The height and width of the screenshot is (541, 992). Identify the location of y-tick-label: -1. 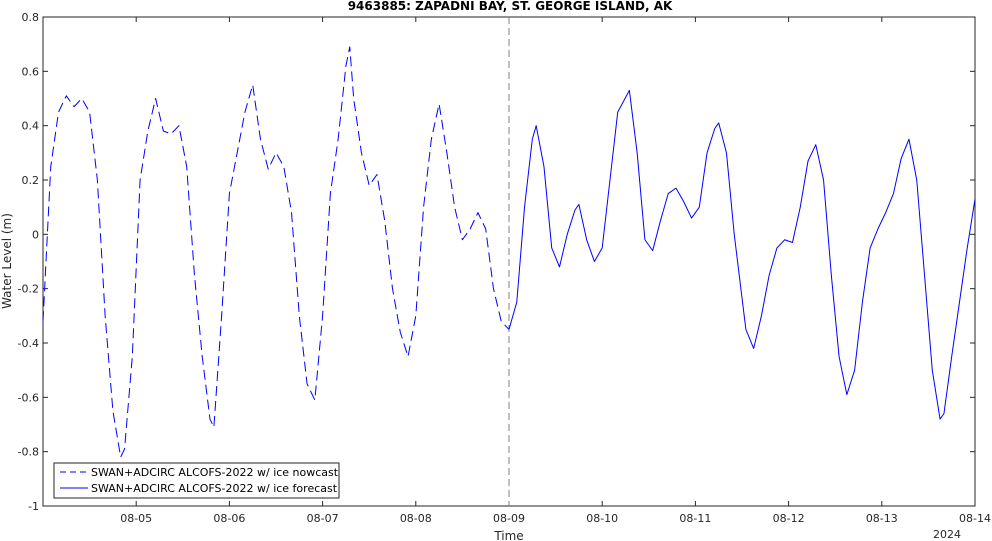
(33, 506).